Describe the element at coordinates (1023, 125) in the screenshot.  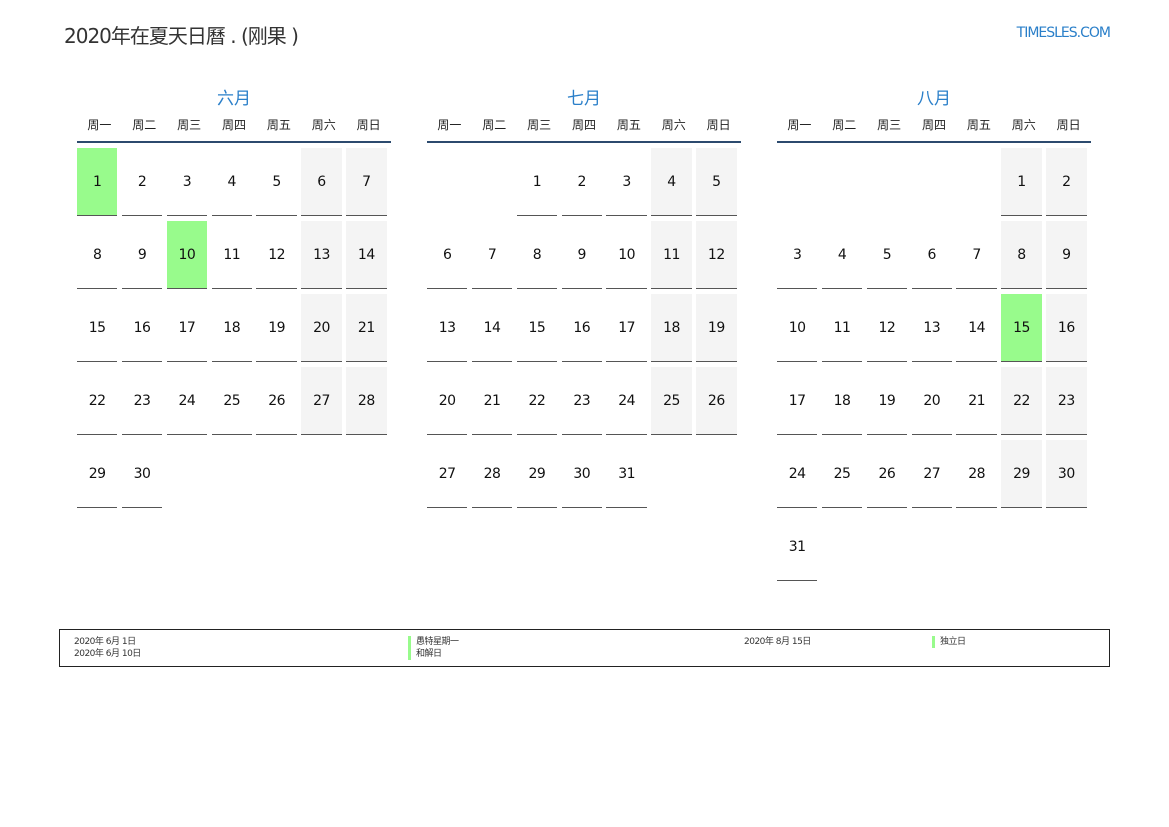
I see `weekday-label: 周六` at that location.